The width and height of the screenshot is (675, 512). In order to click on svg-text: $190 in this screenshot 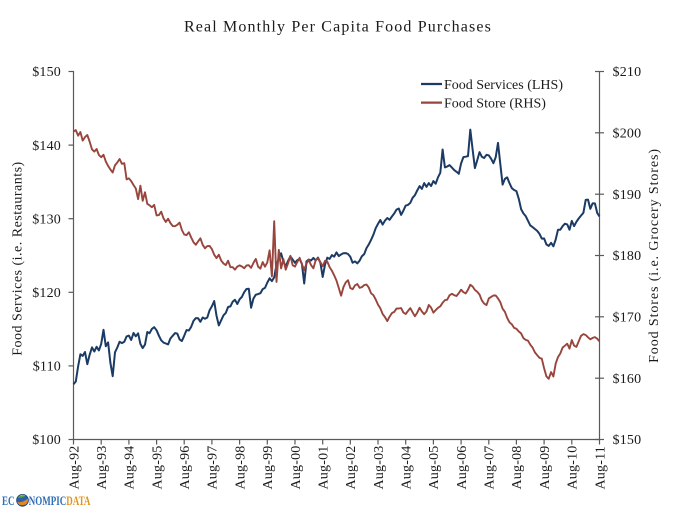, I will do `click(627, 195)`.